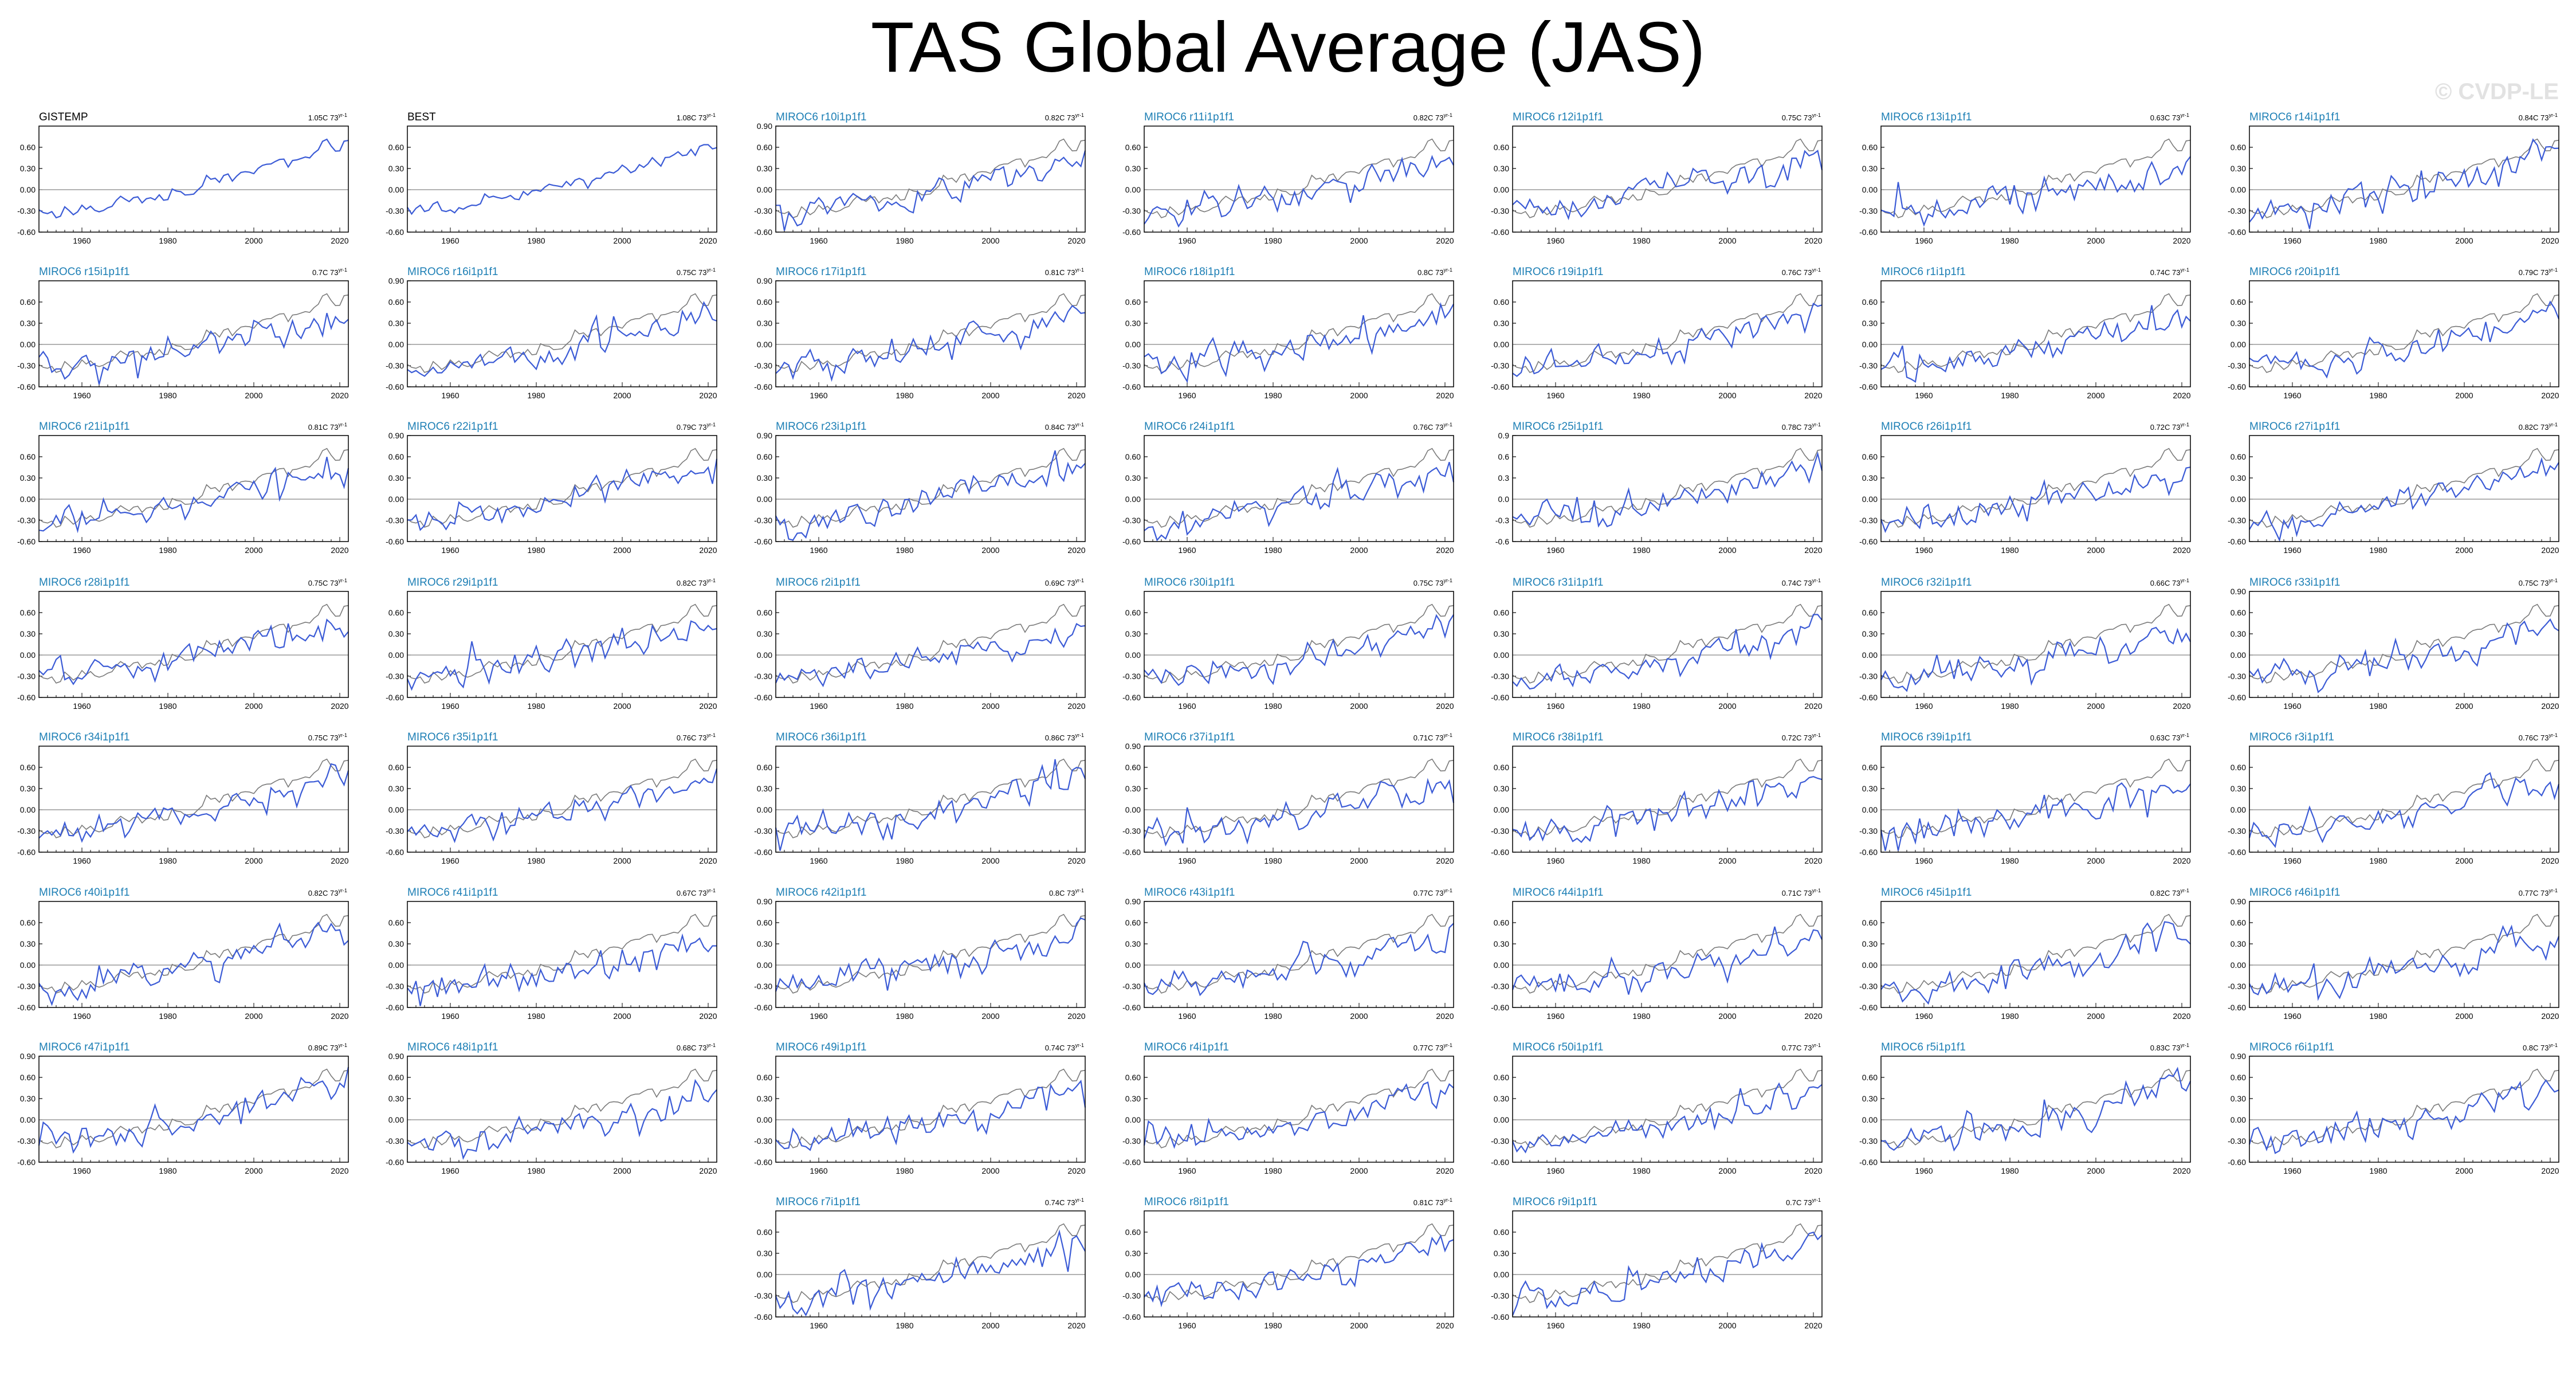  I want to click on panel-title: MIROC6 r44i1p1f1, so click(1558, 893).